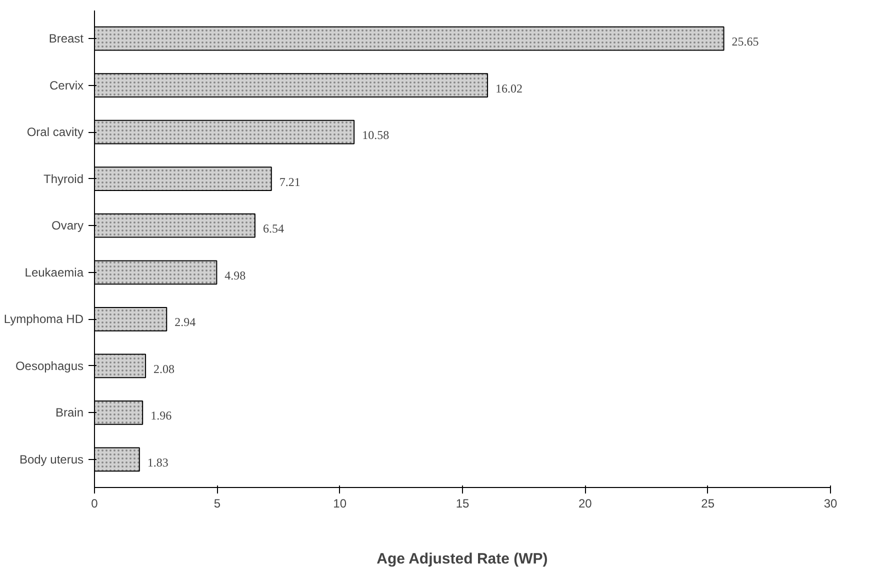  What do you see at coordinates (94, 503) in the screenshot?
I see `x-tick-label: 0` at bounding box center [94, 503].